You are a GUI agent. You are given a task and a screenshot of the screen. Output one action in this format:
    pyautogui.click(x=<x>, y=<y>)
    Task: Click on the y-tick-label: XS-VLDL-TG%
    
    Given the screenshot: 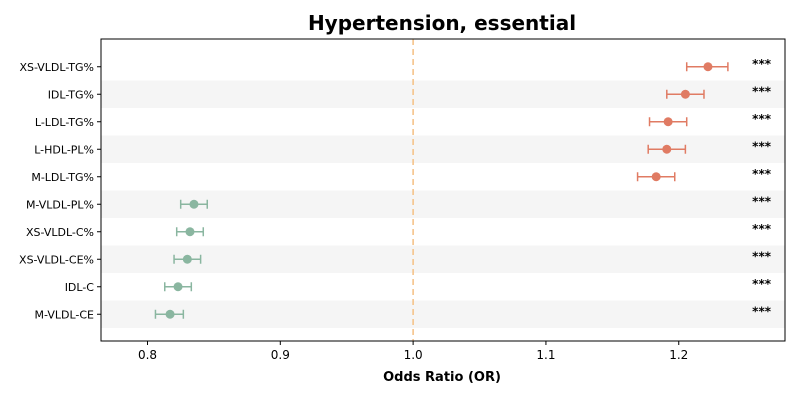 What is the action you would take?
    pyautogui.click(x=56, y=67)
    